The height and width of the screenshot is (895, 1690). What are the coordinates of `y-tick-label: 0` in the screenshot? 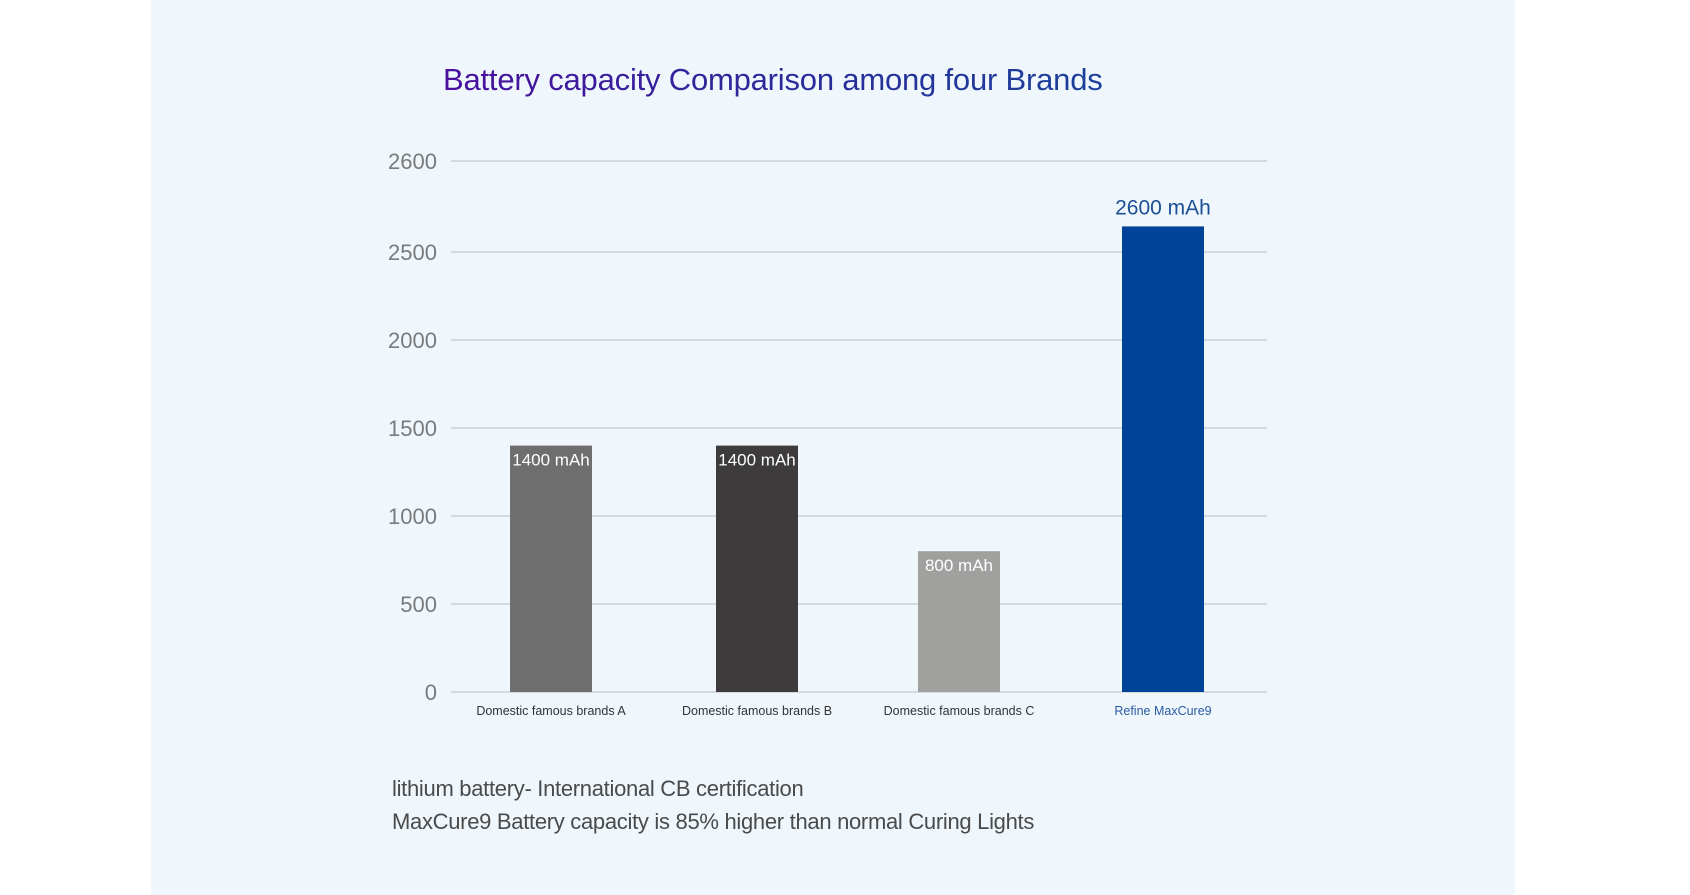 It's located at (431, 692).